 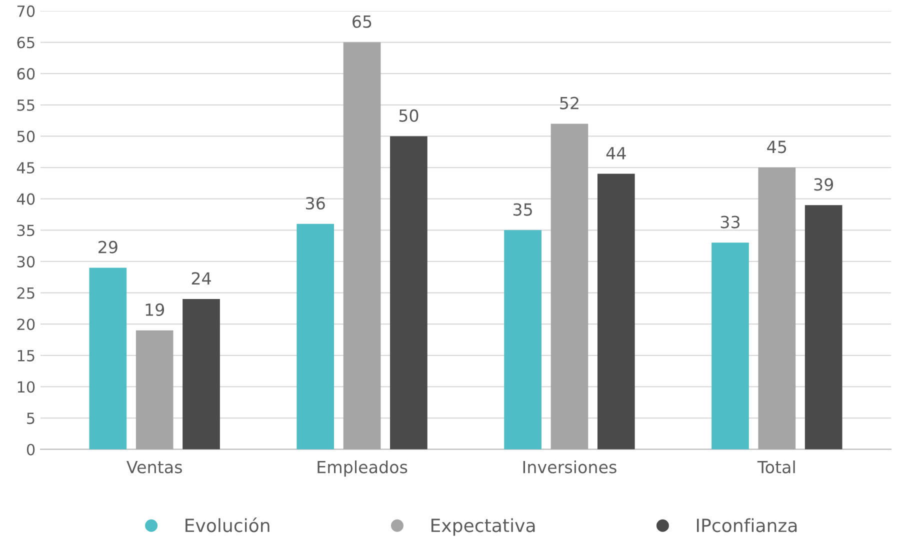 What do you see at coordinates (824, 184) in the screenshot?
I see `data-label: 39` at bounding box center [824, 184].